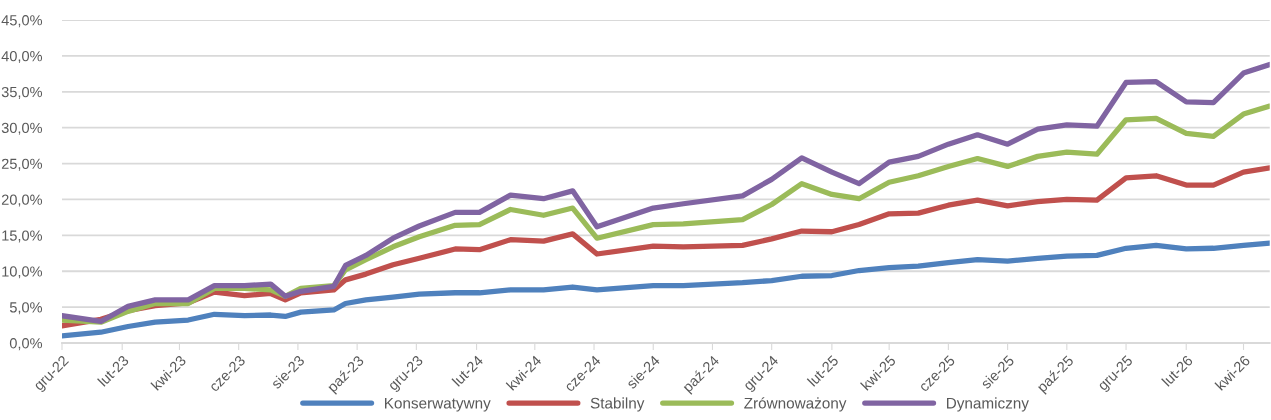 The height and width of the screenshot is (420, 1271). What do you see at coordinates (26, 308) in the screenshot?
I see `y-tick-label: 5,0%` at bounding box center [26, 308].